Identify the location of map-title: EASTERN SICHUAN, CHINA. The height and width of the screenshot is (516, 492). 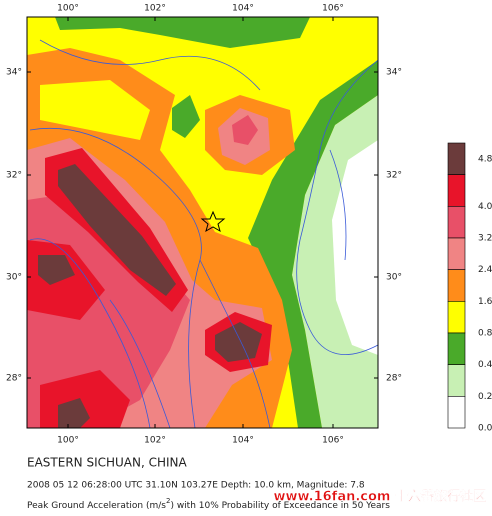
(107, 463).